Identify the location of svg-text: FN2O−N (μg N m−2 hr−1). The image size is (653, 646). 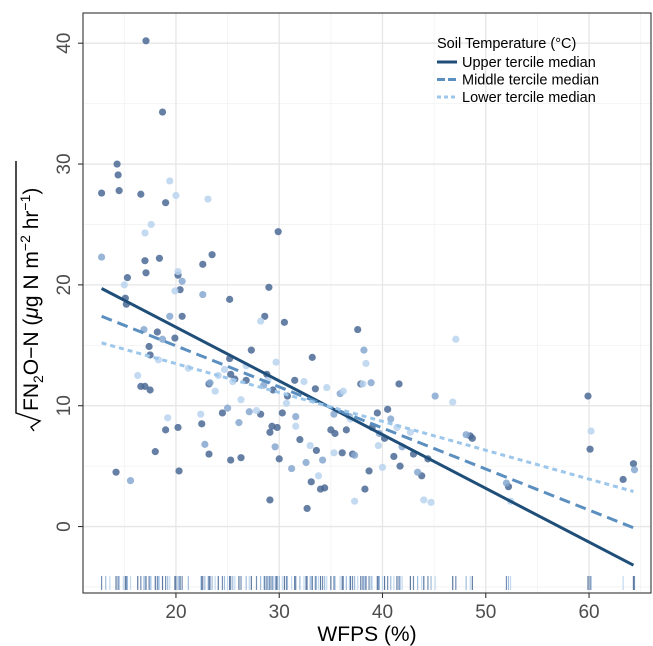
(31, 299).